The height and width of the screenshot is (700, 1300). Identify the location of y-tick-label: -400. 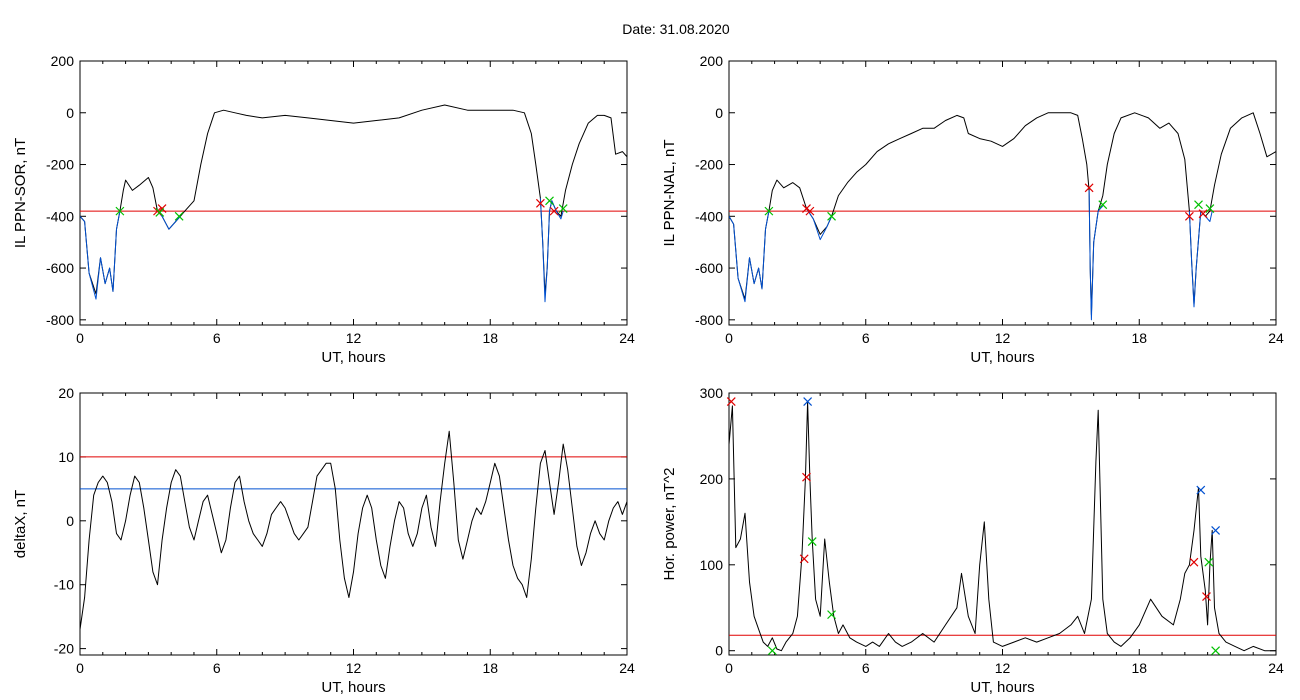
(60, 216).